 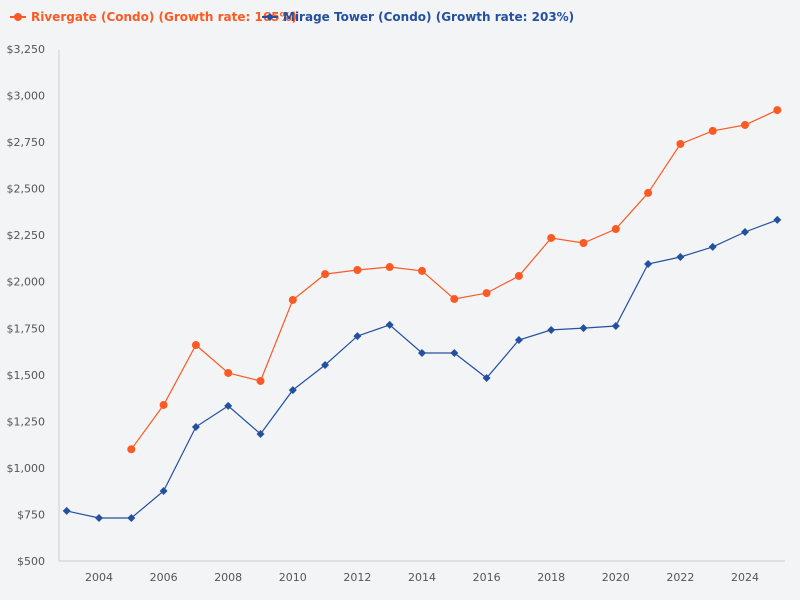 What do you see at coordinates (551, 577) in the screenshot?
I see `x-tick-label: 2018` at bounding box center [551, 577].